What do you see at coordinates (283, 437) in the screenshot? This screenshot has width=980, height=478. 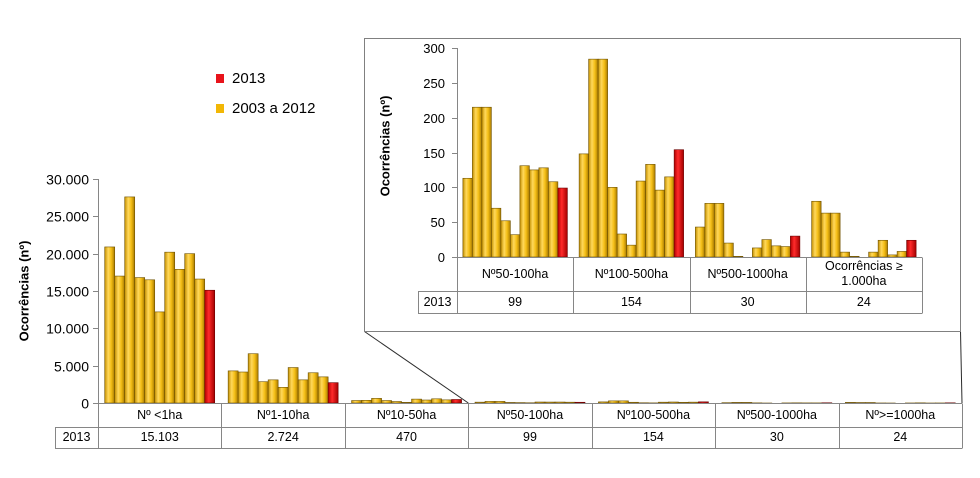 I see `main-table-value-2013: 2.724` at bounding box center [283, 437].